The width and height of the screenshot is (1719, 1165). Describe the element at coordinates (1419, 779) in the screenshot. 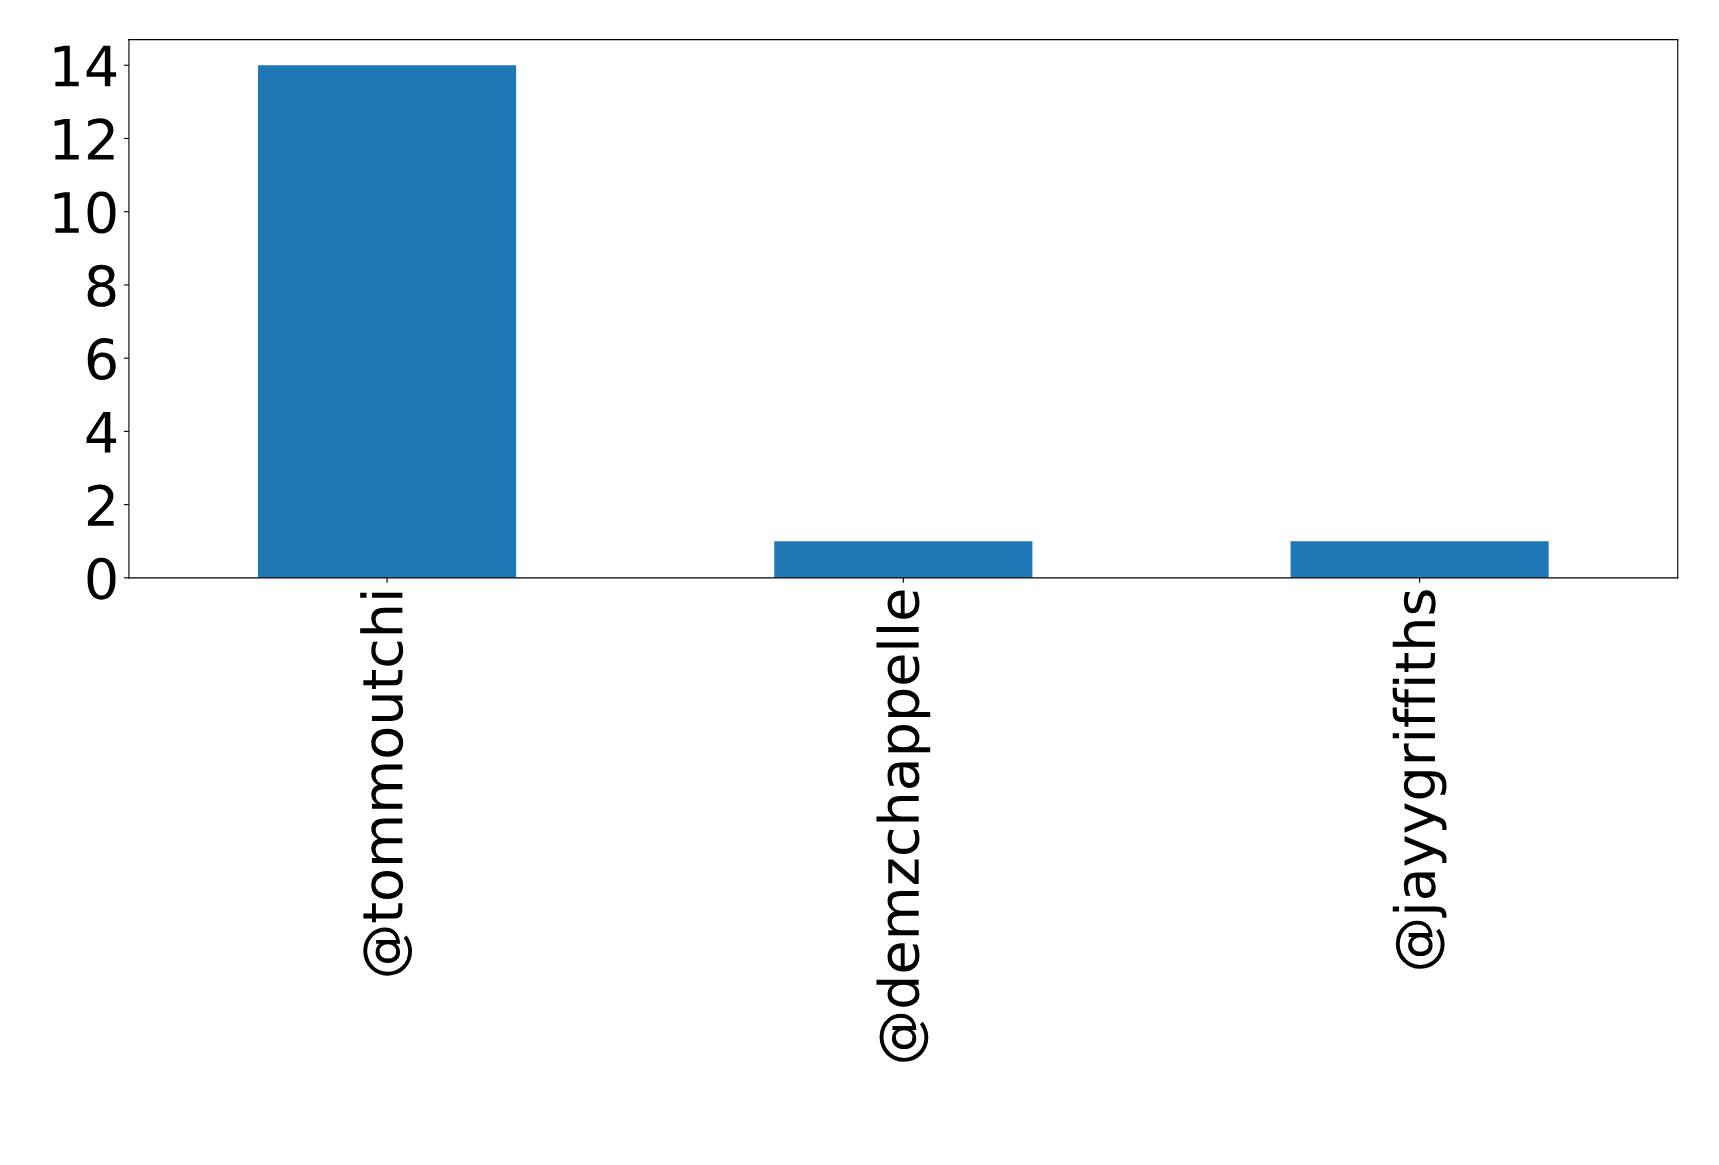

I see `x-tick-label: @jayygriffiths` at that location.